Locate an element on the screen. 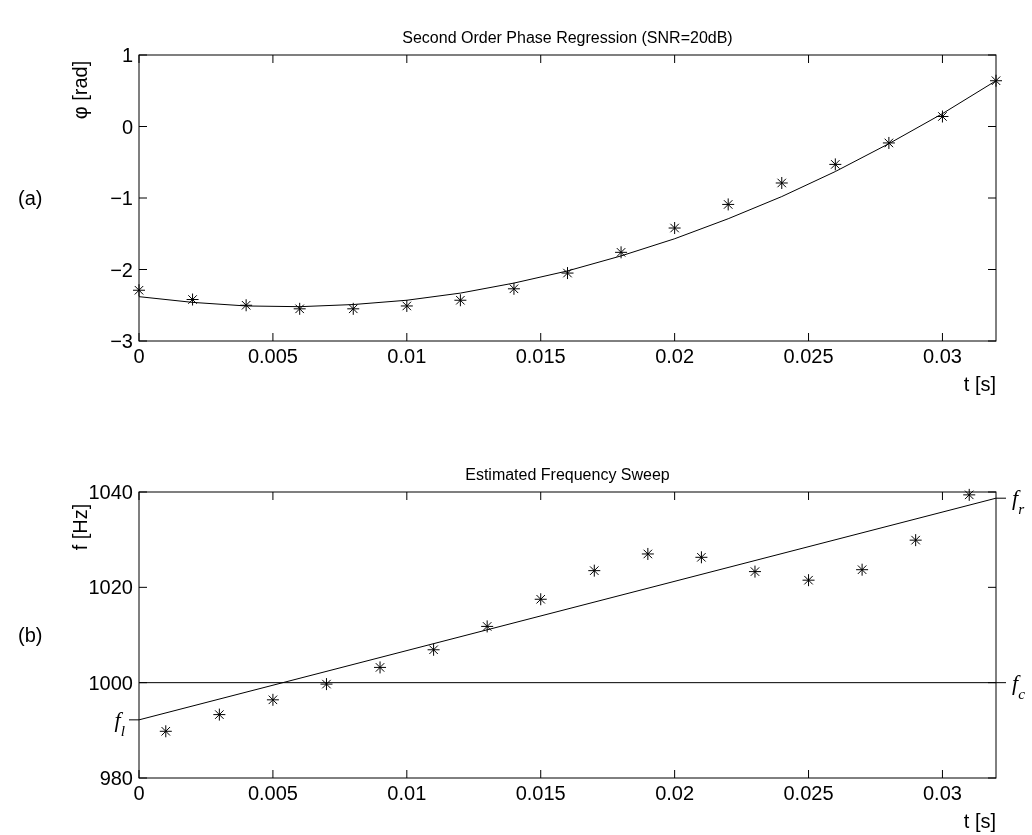 The image size is (1032, 835). text: (a) is located at coordinates (30, 198).